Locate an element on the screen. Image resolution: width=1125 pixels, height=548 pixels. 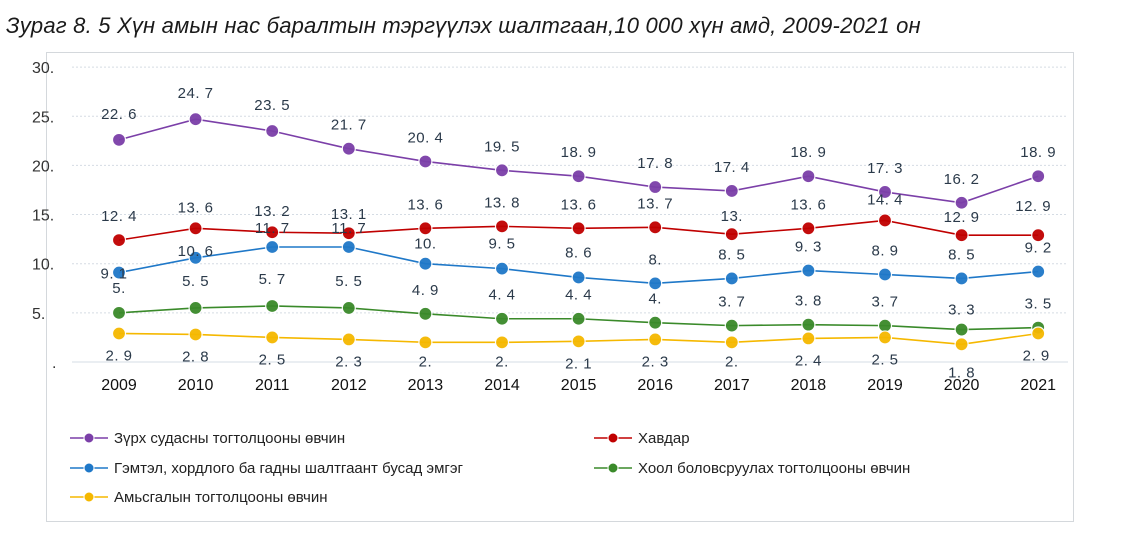
data-label: 13. 6 is located at coordinates (579, 204).